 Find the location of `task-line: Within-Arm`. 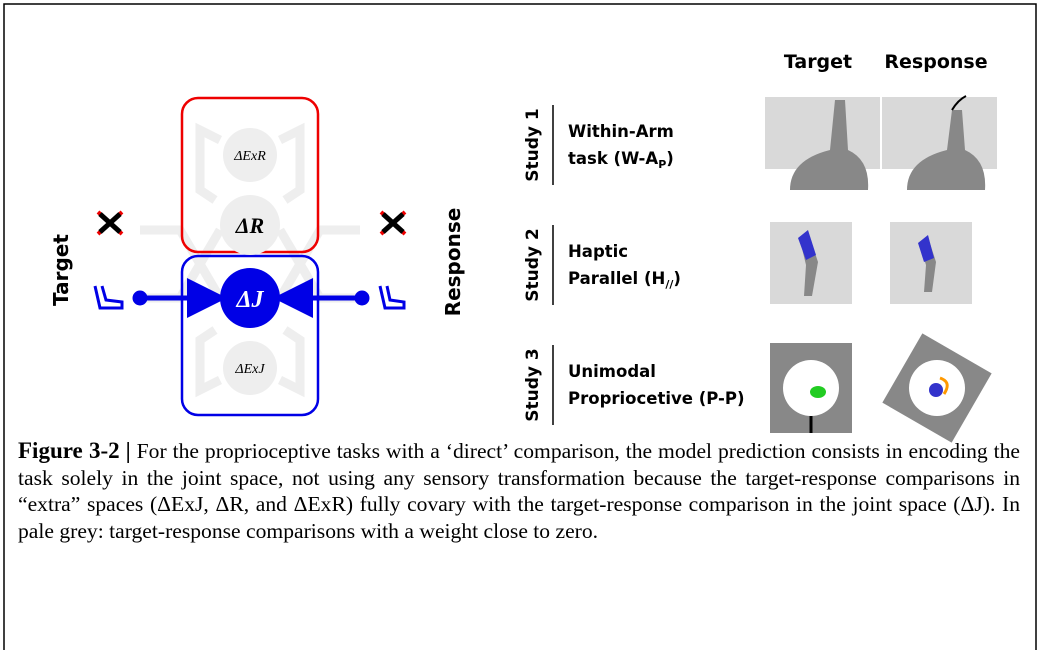

task-line: Within-Arm is located at coordinates (621, 131).